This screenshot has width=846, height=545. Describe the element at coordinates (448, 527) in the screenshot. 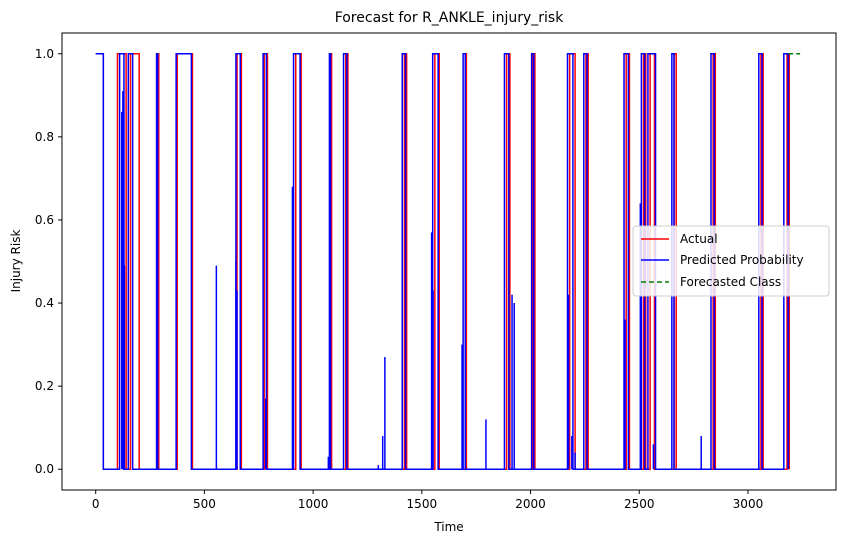

I see `x-axis-title: Time` at that location.